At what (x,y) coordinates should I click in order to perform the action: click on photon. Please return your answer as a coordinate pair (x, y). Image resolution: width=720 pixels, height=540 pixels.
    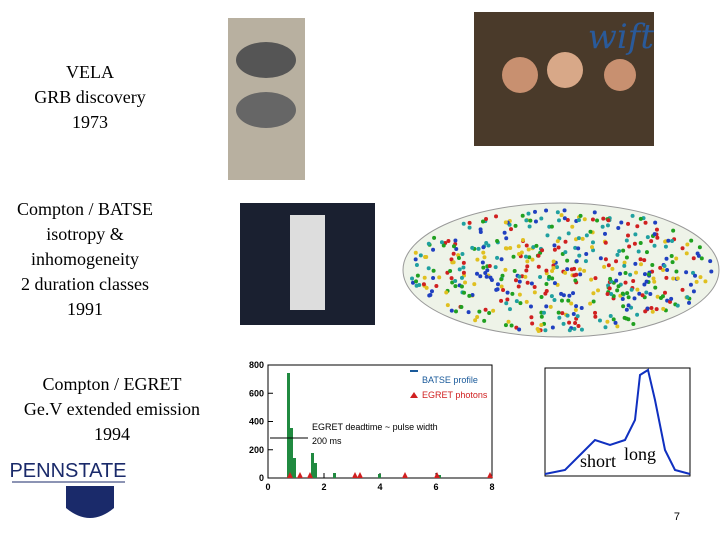
    Looking at the image, I should click on (310, 475).